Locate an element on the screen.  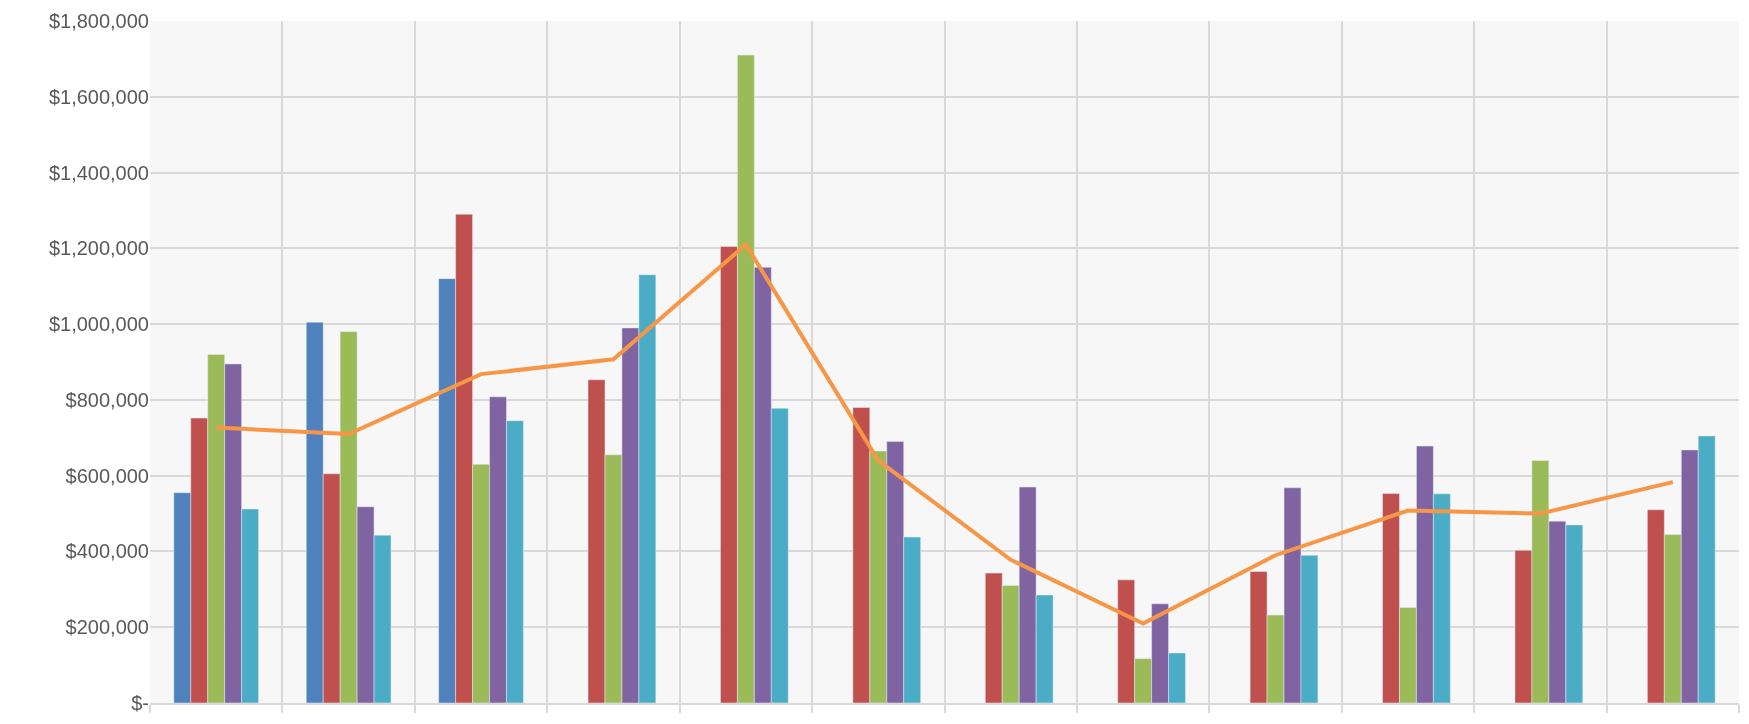
y-tick-label: $1,200,000 is located at coordinates (98, 248).